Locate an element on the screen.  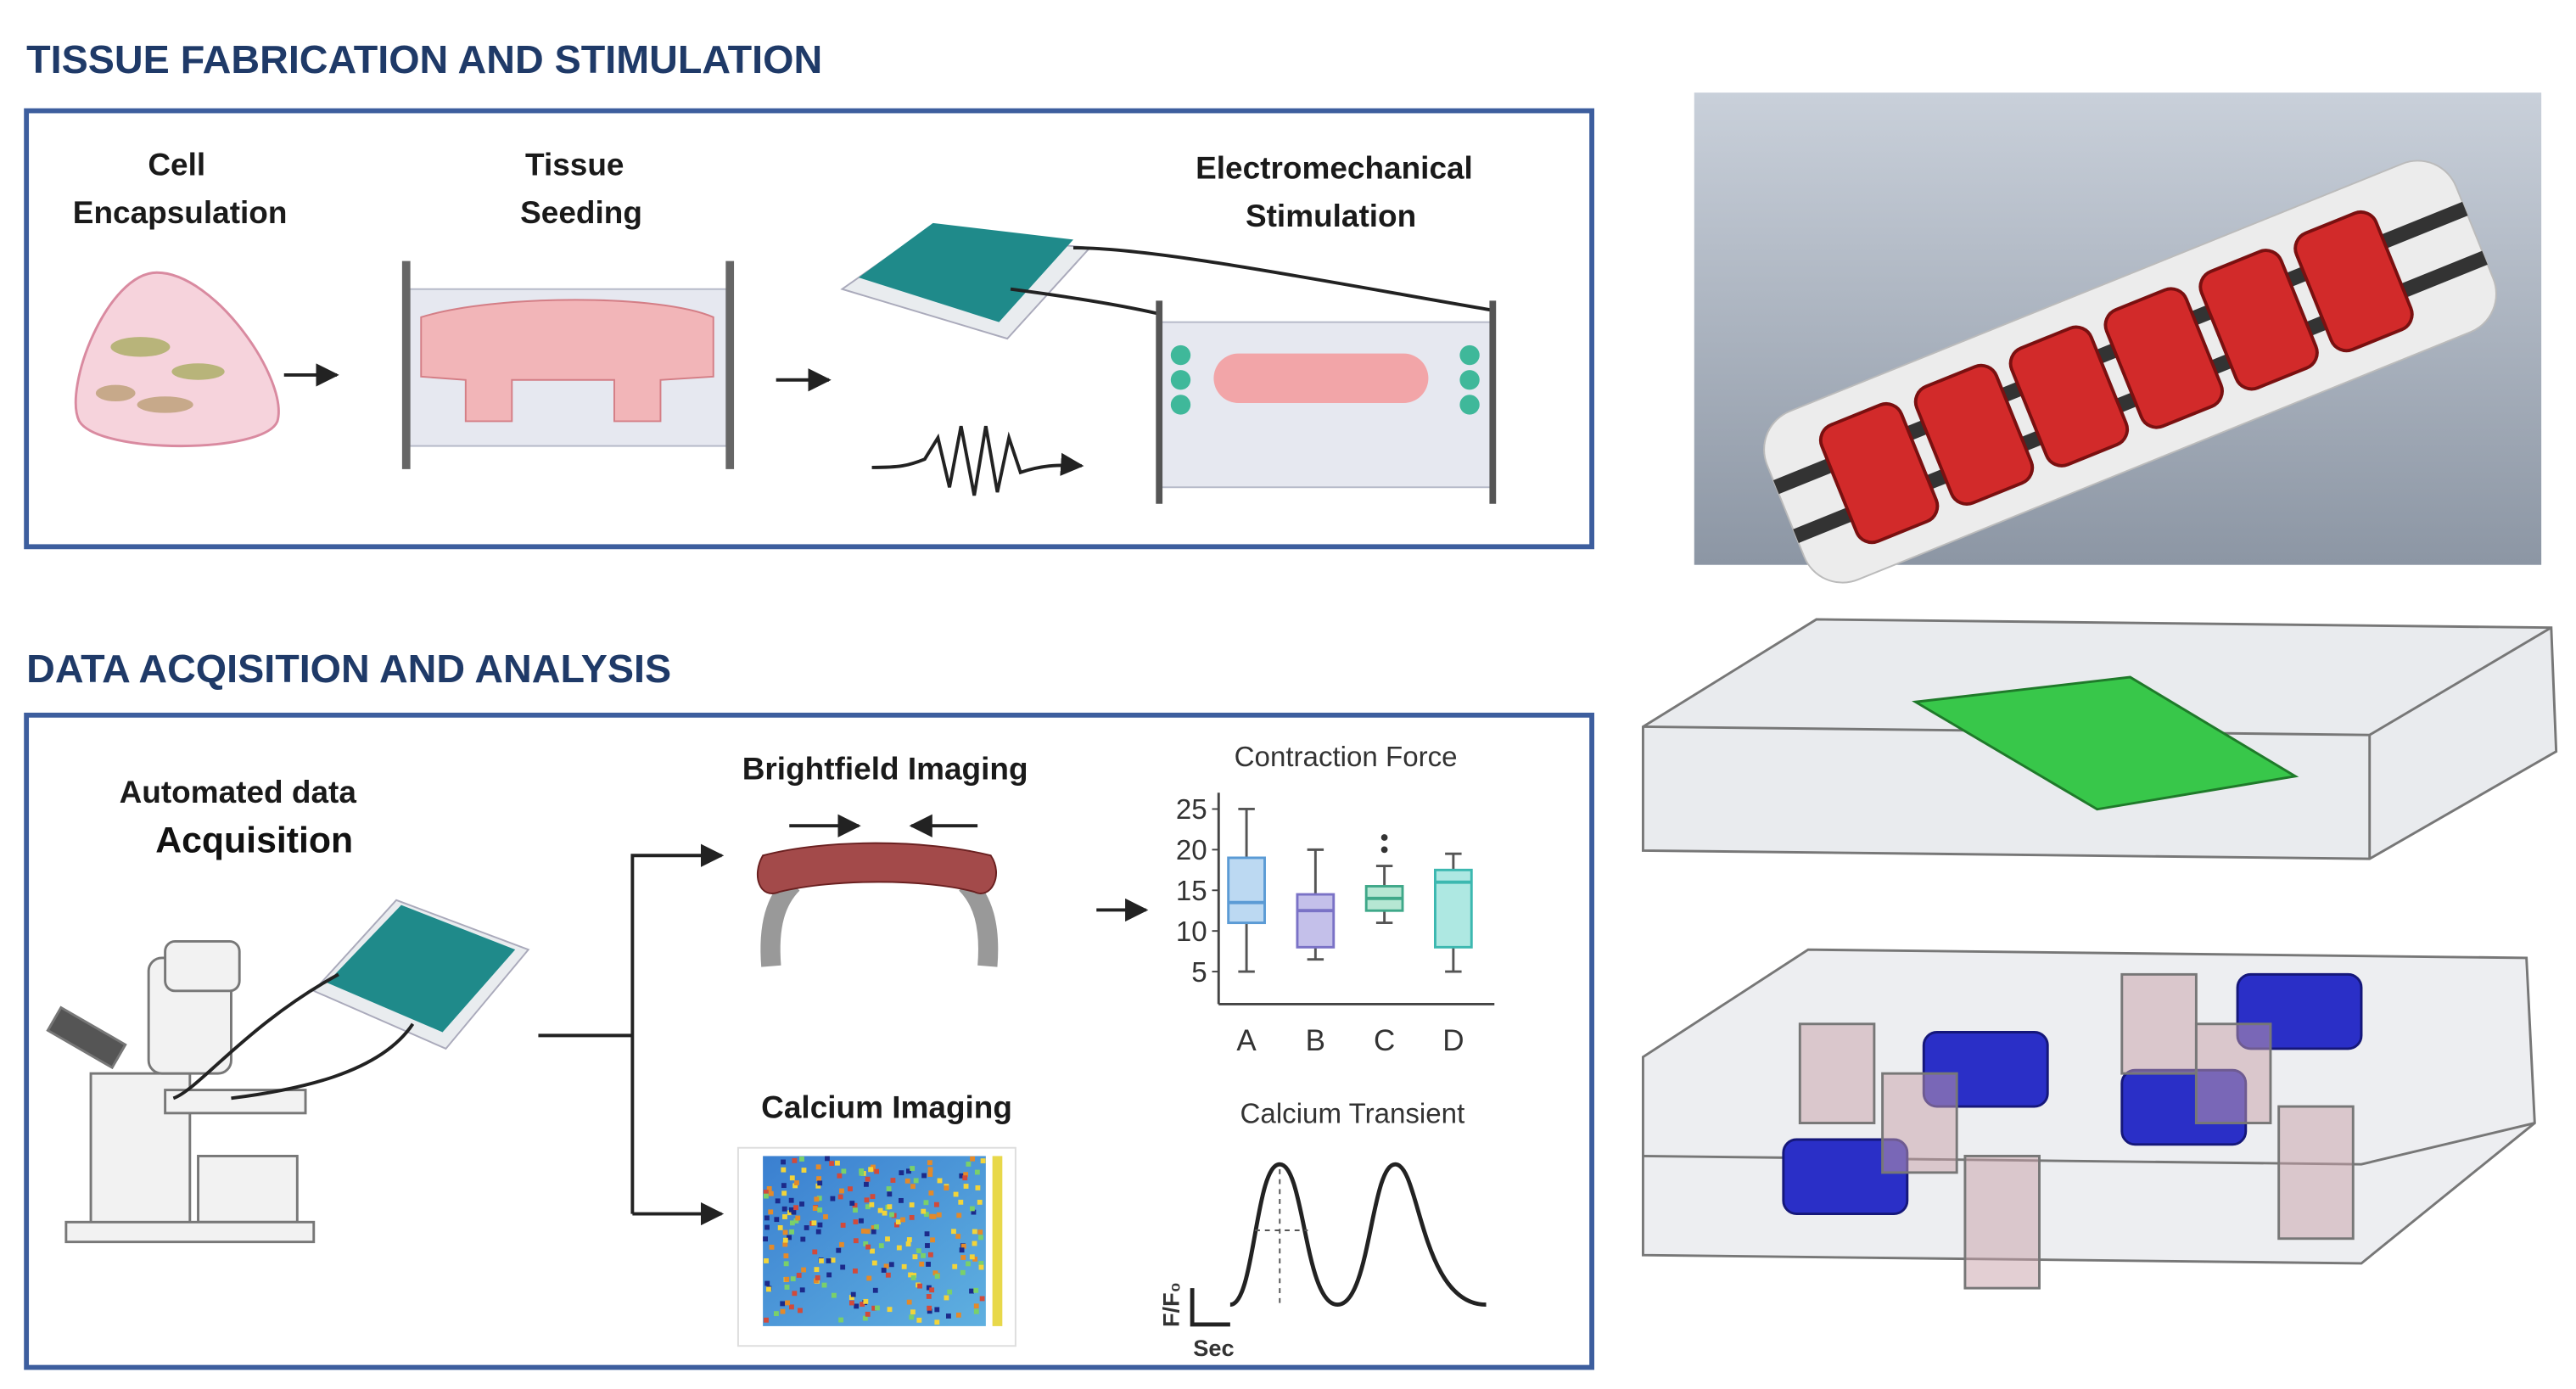
axis-label: F/F₀ is located at coordinates (1171, 1305).